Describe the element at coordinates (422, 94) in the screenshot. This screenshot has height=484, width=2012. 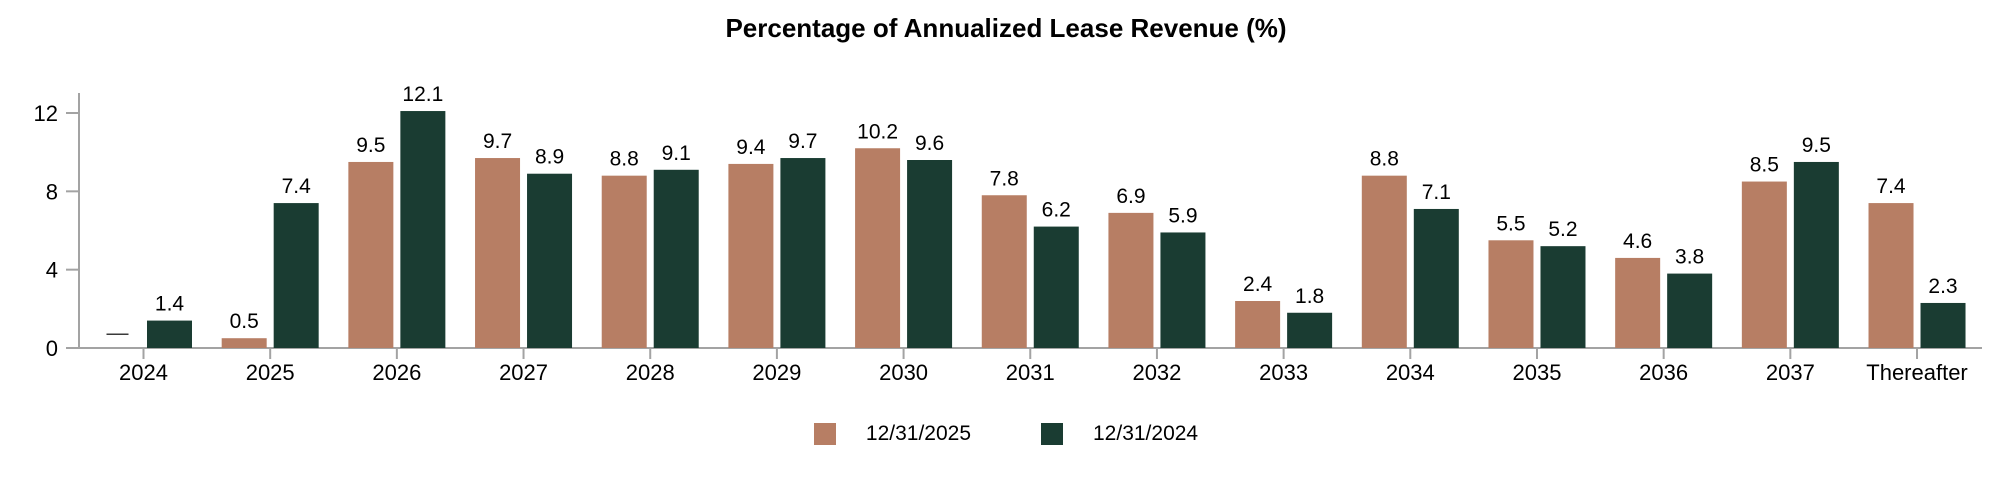
I see `bar-value-label-2026: 12.1` at that location.